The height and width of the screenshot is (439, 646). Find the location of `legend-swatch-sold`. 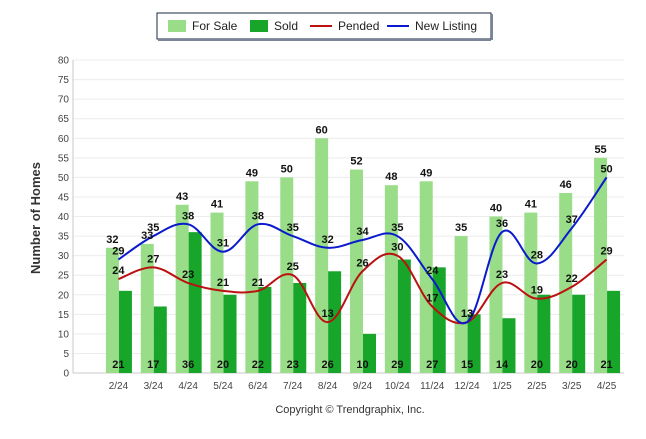

legend-swatch-sold is located at coordinates (259, 26).